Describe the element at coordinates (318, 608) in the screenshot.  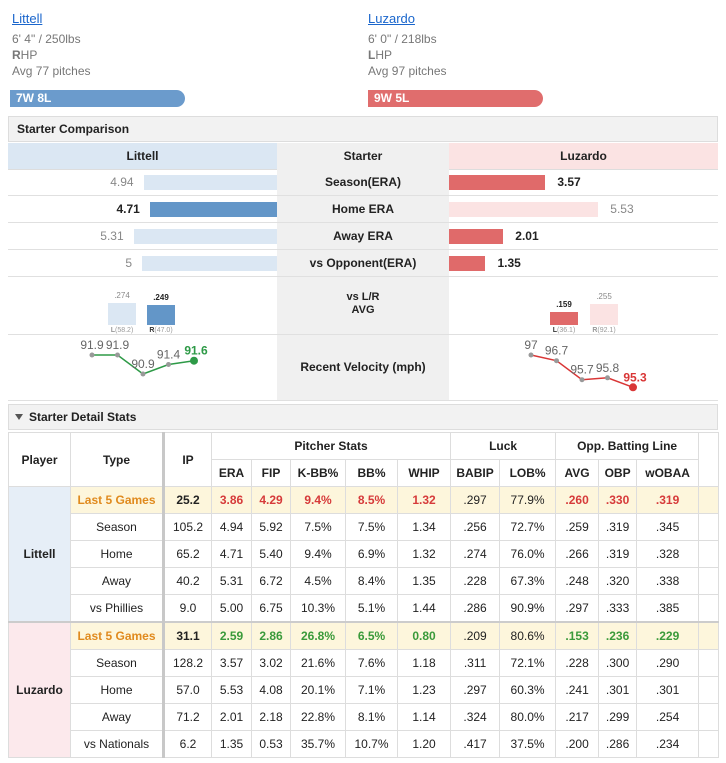
I see `stat-cell: 10.3%` at that location.